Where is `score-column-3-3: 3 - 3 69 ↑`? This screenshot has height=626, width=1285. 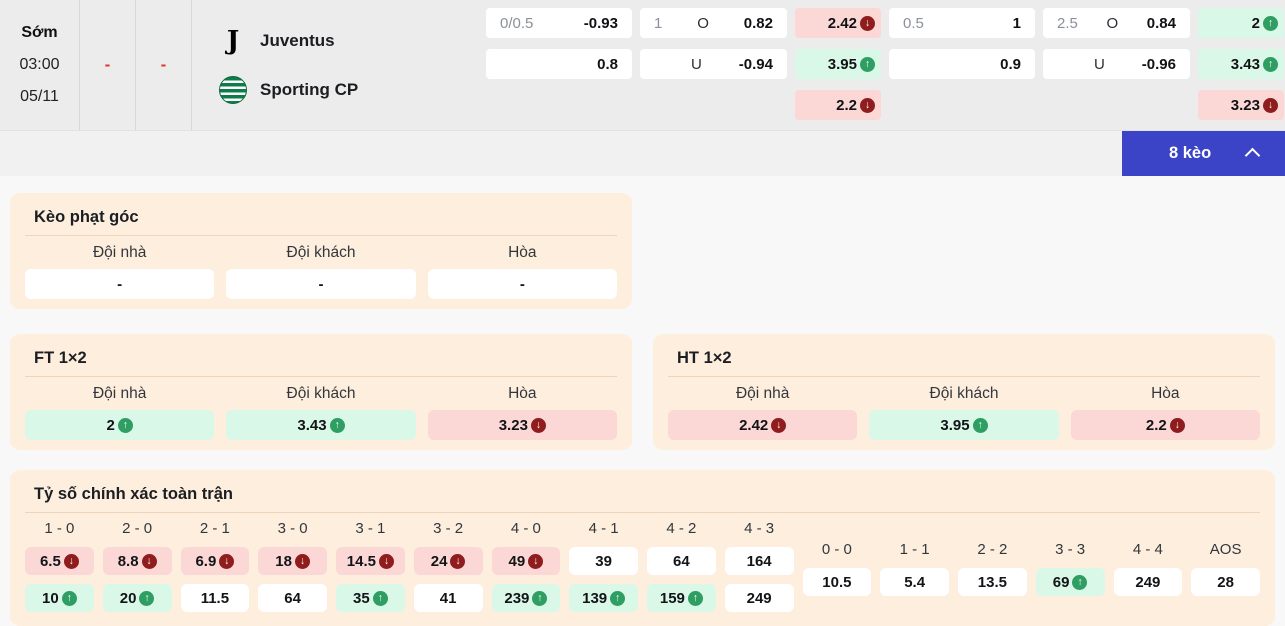
score-column-3-3: 3 - 3 69 ↑ is located at coordinates (1070, 576).